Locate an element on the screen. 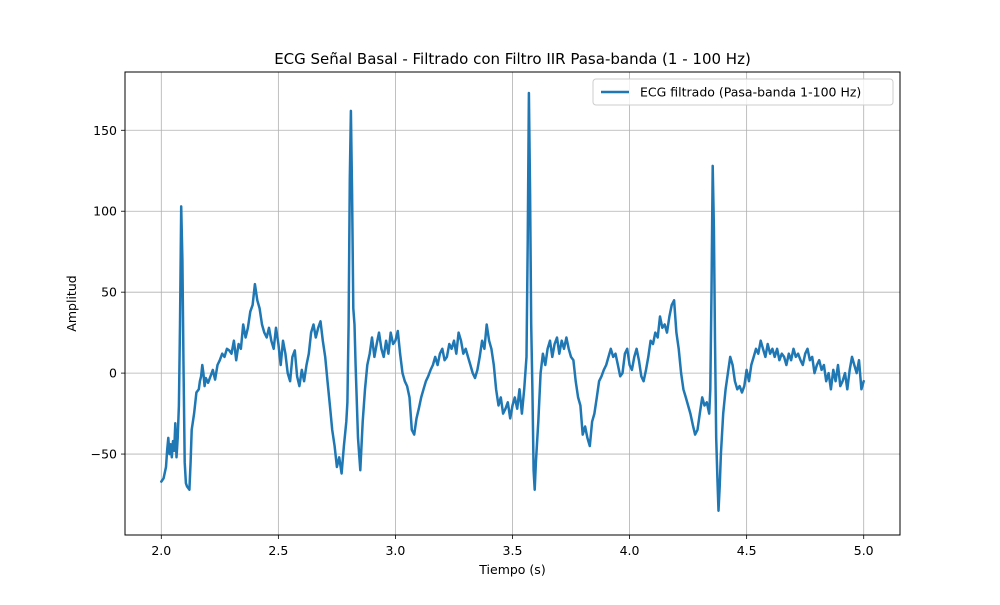 The width and height of the screenshot is (1000, 605). x-tick-label: 4.5 is located at coordinates (747, 550).